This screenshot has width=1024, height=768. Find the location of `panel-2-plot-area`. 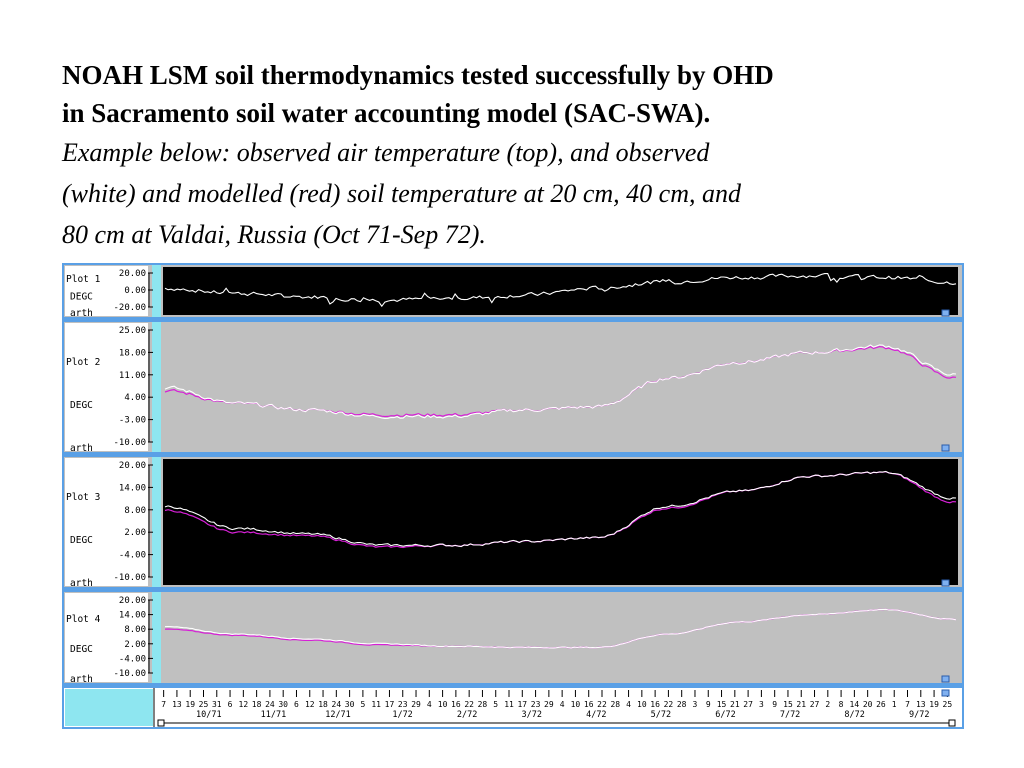

panel-2-plot-area is located at coordinates (560, 387).